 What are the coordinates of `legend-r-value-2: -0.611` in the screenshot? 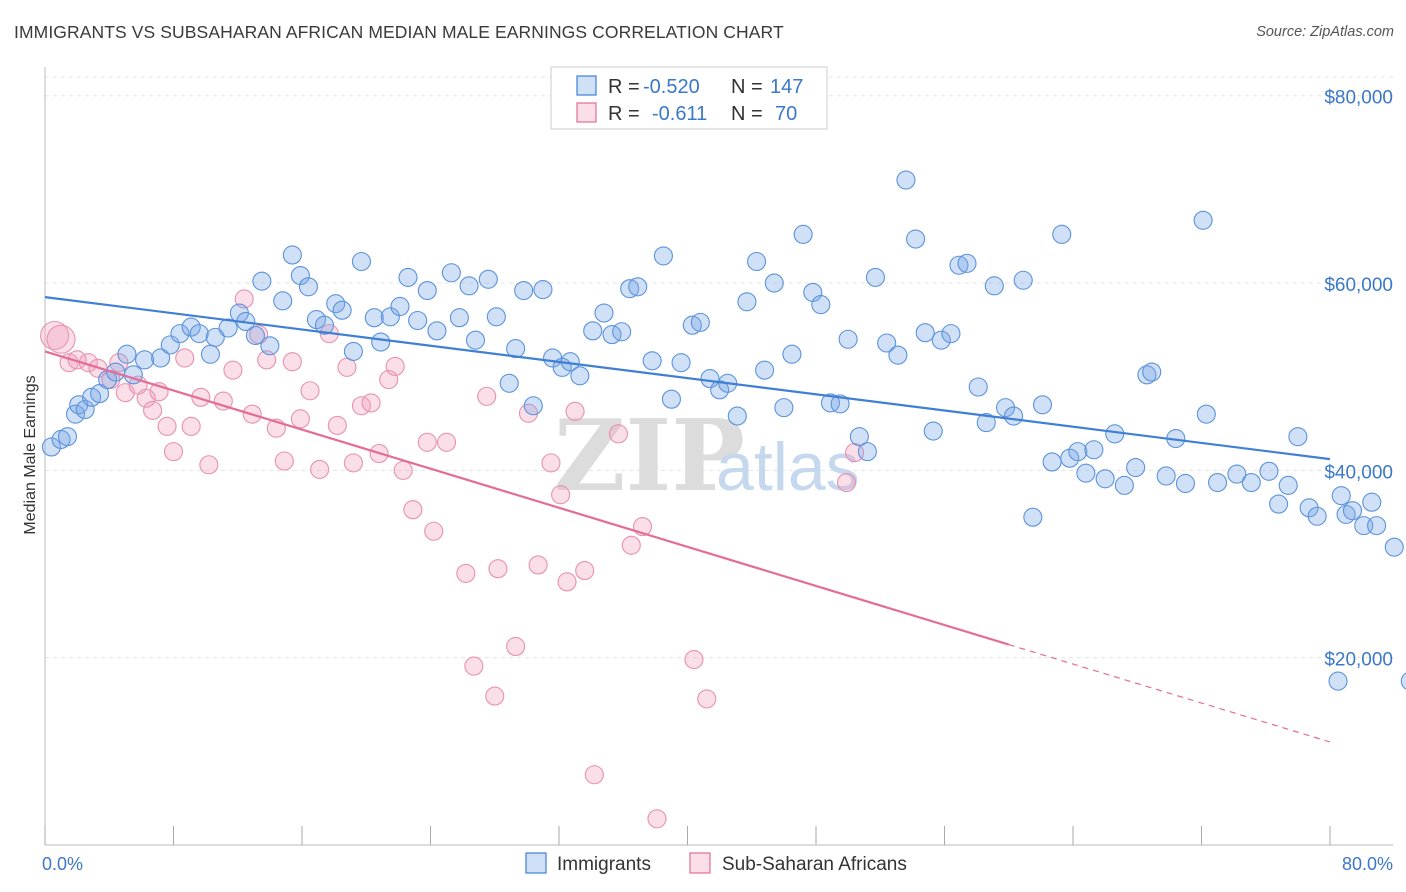 It's located at (679, 114).